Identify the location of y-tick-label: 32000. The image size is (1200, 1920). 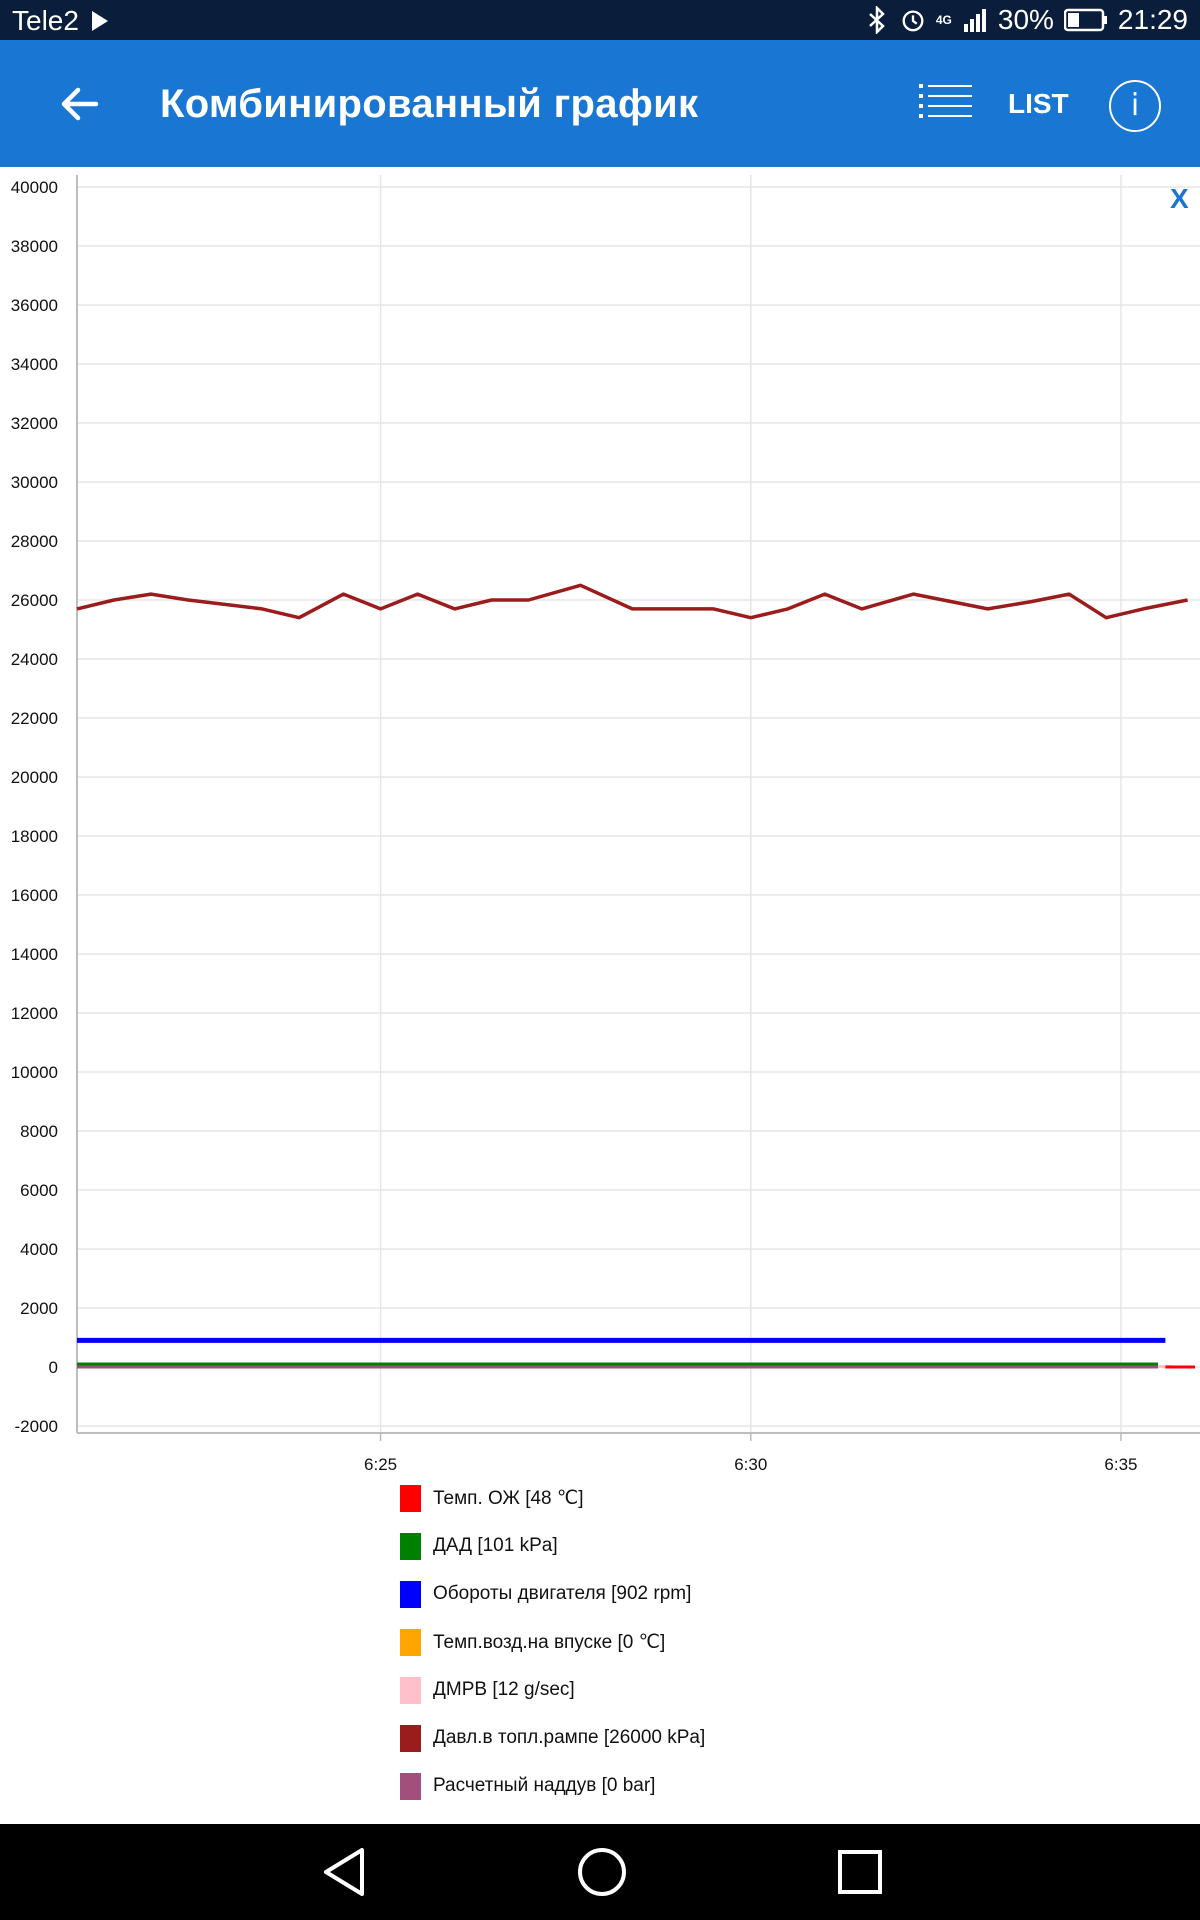
(34, 423).